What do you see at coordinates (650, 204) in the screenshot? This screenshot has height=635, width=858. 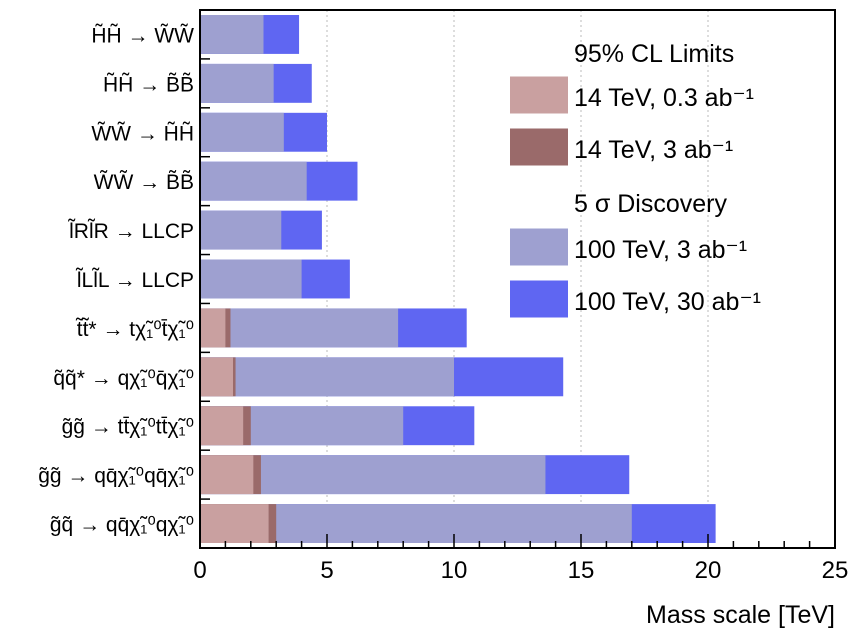 I see `legend-header-discovery: 5 σ Discovery` at bounding box center [650, 204].